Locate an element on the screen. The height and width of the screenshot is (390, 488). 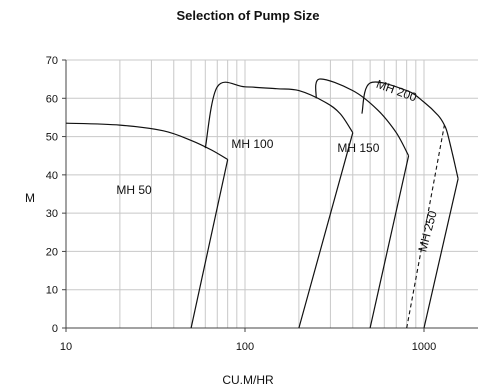
y-tick-label: 70 is located at coordinates (52, 61).